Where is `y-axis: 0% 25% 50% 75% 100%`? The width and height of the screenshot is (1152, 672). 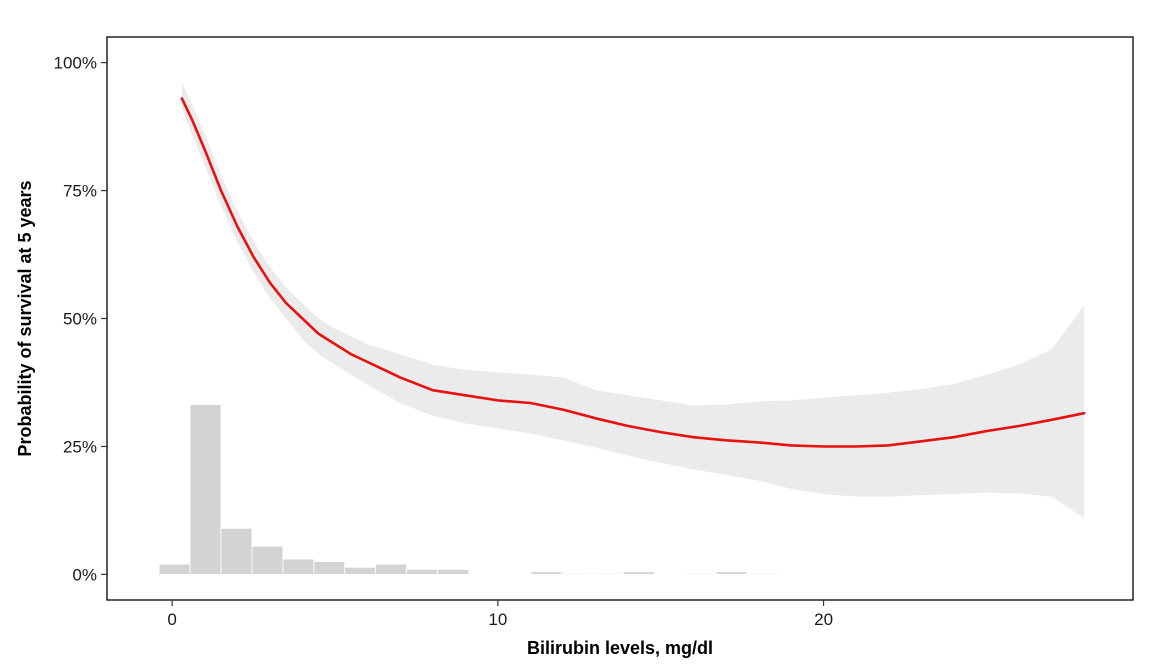 y-axis: 0% 25% 50% 75% 100% is located at coordinates (80, 319).